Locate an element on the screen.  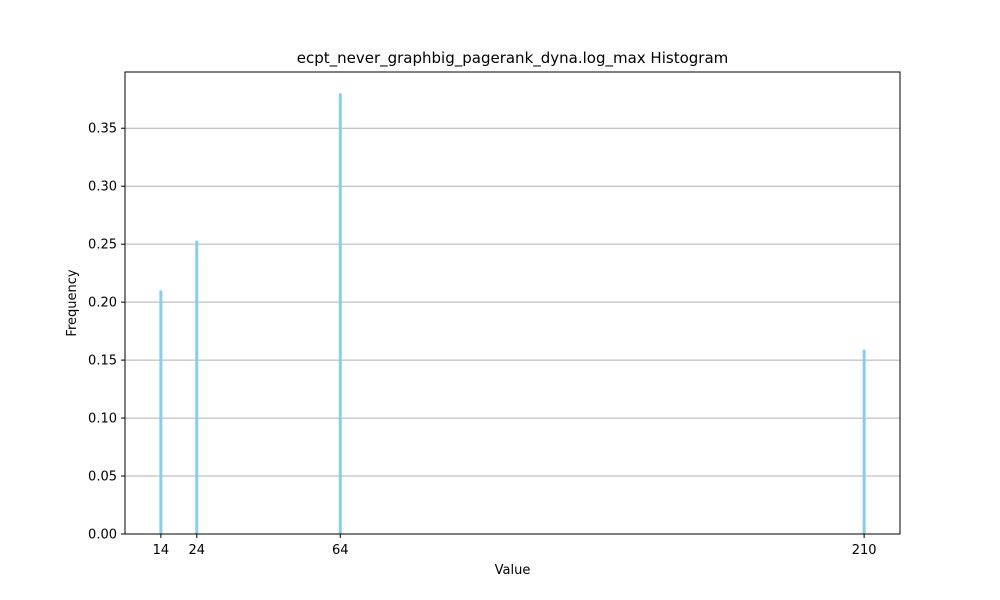
y-tick-label: 0.10 is located at coordinates (102, 419).